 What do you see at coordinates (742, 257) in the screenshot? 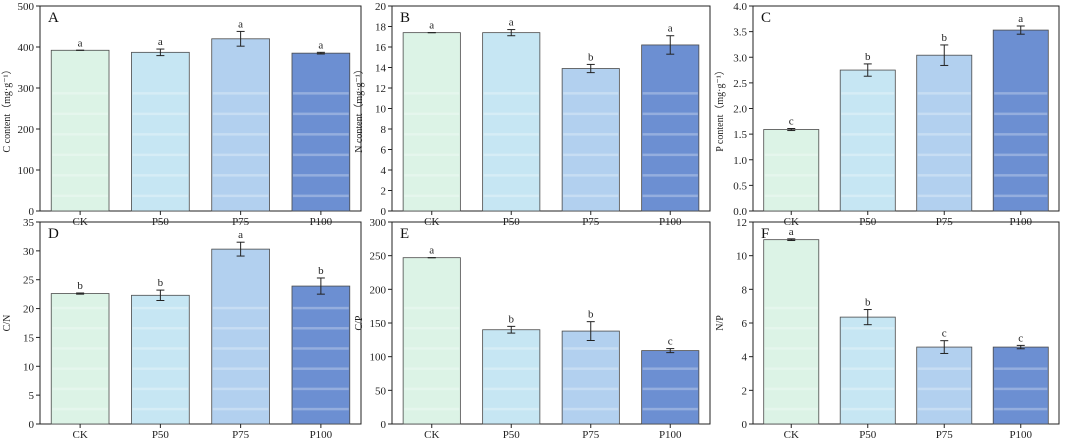
I see `y-tick-label: 10` at bounding box center [742, 257].